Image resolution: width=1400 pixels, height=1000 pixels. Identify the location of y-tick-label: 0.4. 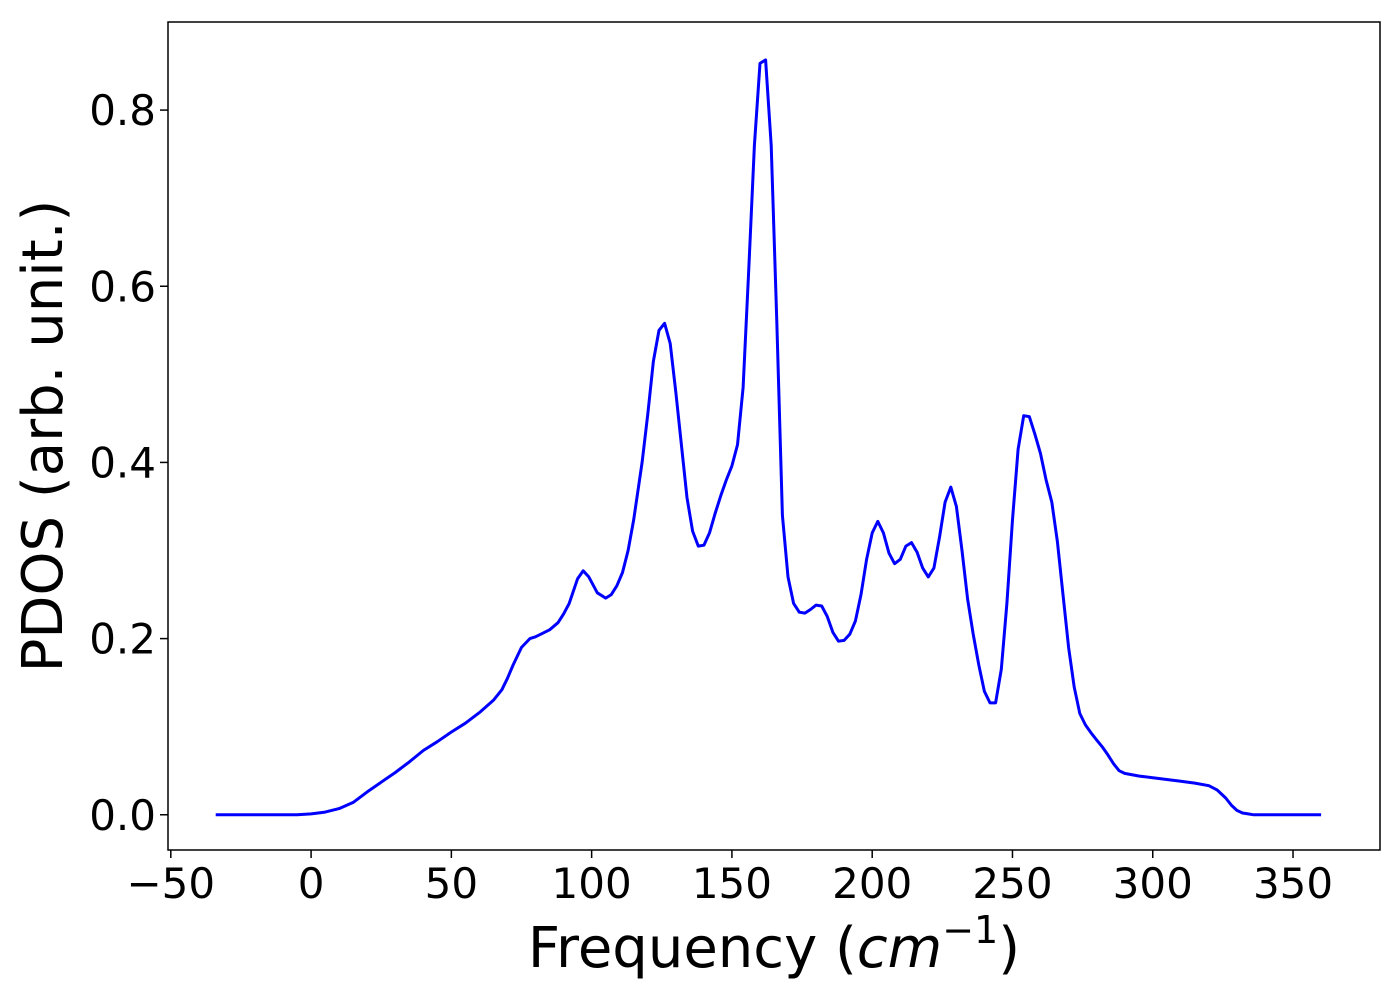
(122, 462).